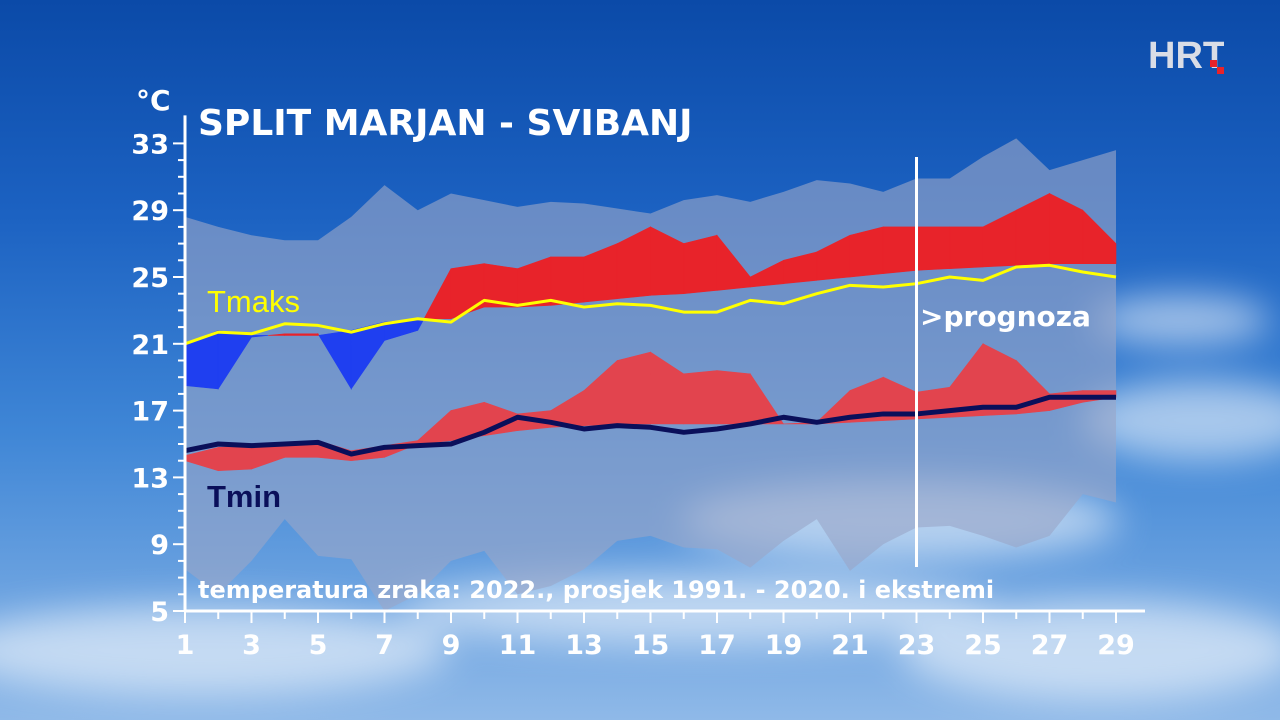  I want to click on x-tick-label: 9, so click(451, 645).